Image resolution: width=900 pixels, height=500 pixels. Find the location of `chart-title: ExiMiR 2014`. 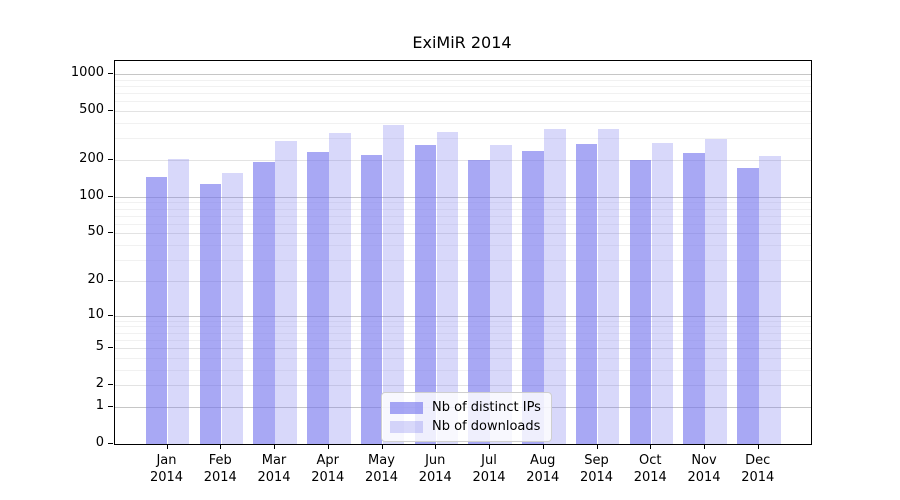

chart-title: ExiMiR 2014 is located at coordinates (462, 42).